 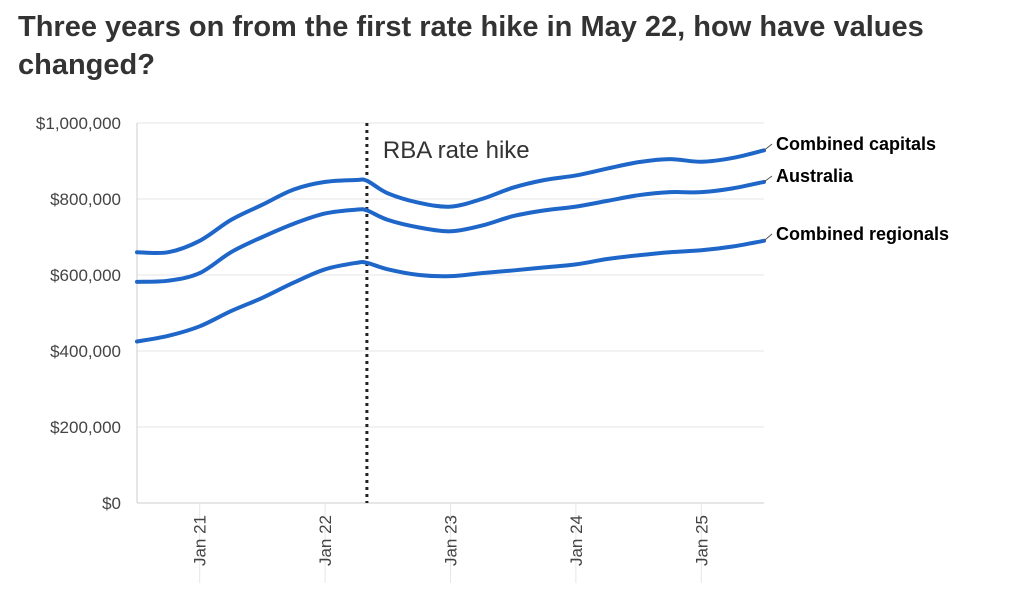 I want to click on x-tick-label: Jan 25, so click(x=701, y=540).